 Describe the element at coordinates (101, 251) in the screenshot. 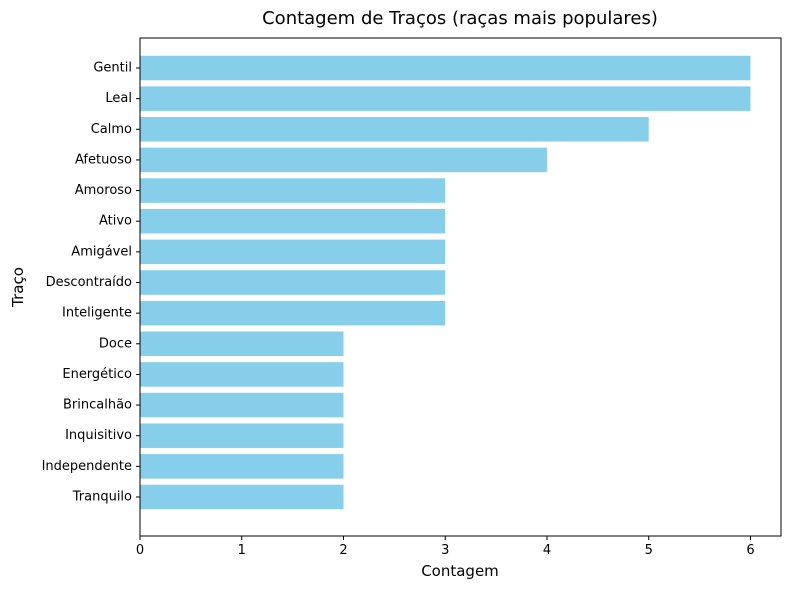

I see `y-tick-label: Amigável` at that location.